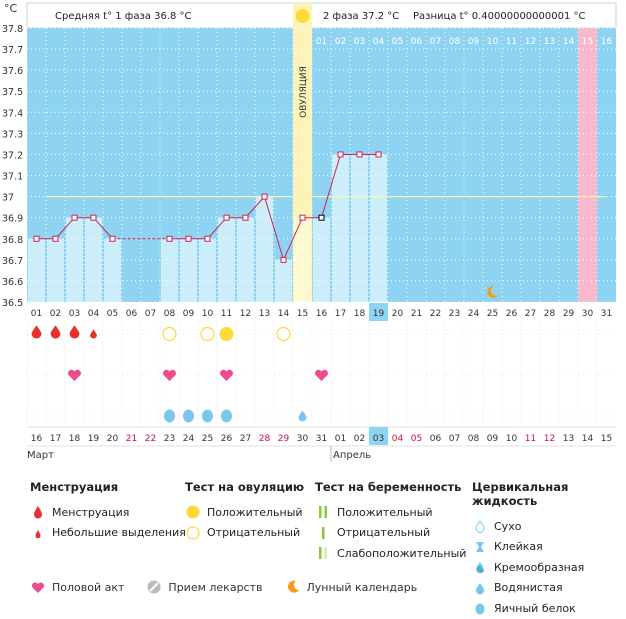 This screenshot has height=619, width=626. What do you see at coordinates (74, 487) in the screenshot?
I see `legend-title: Менструация` at bounding box center [74, 487].